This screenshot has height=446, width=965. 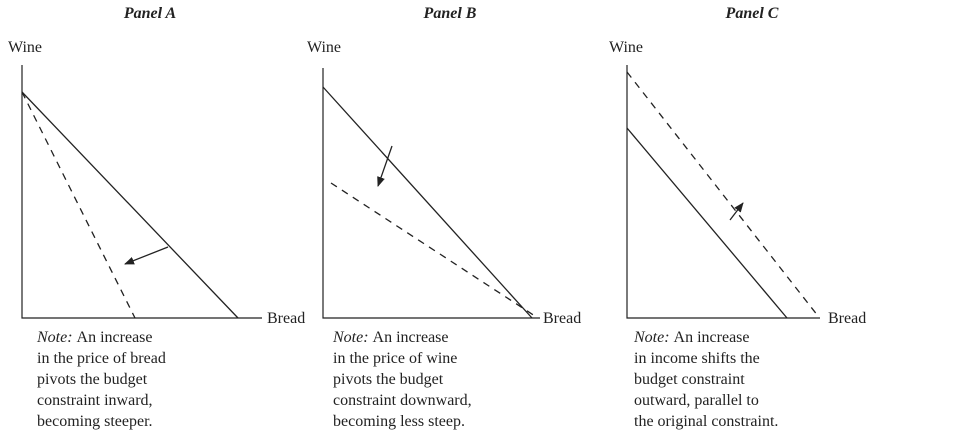 What do you see at coordinates (450, 13) in the screenshot?
I see `panel-title: Panel B` at bounding box center [450, 13].